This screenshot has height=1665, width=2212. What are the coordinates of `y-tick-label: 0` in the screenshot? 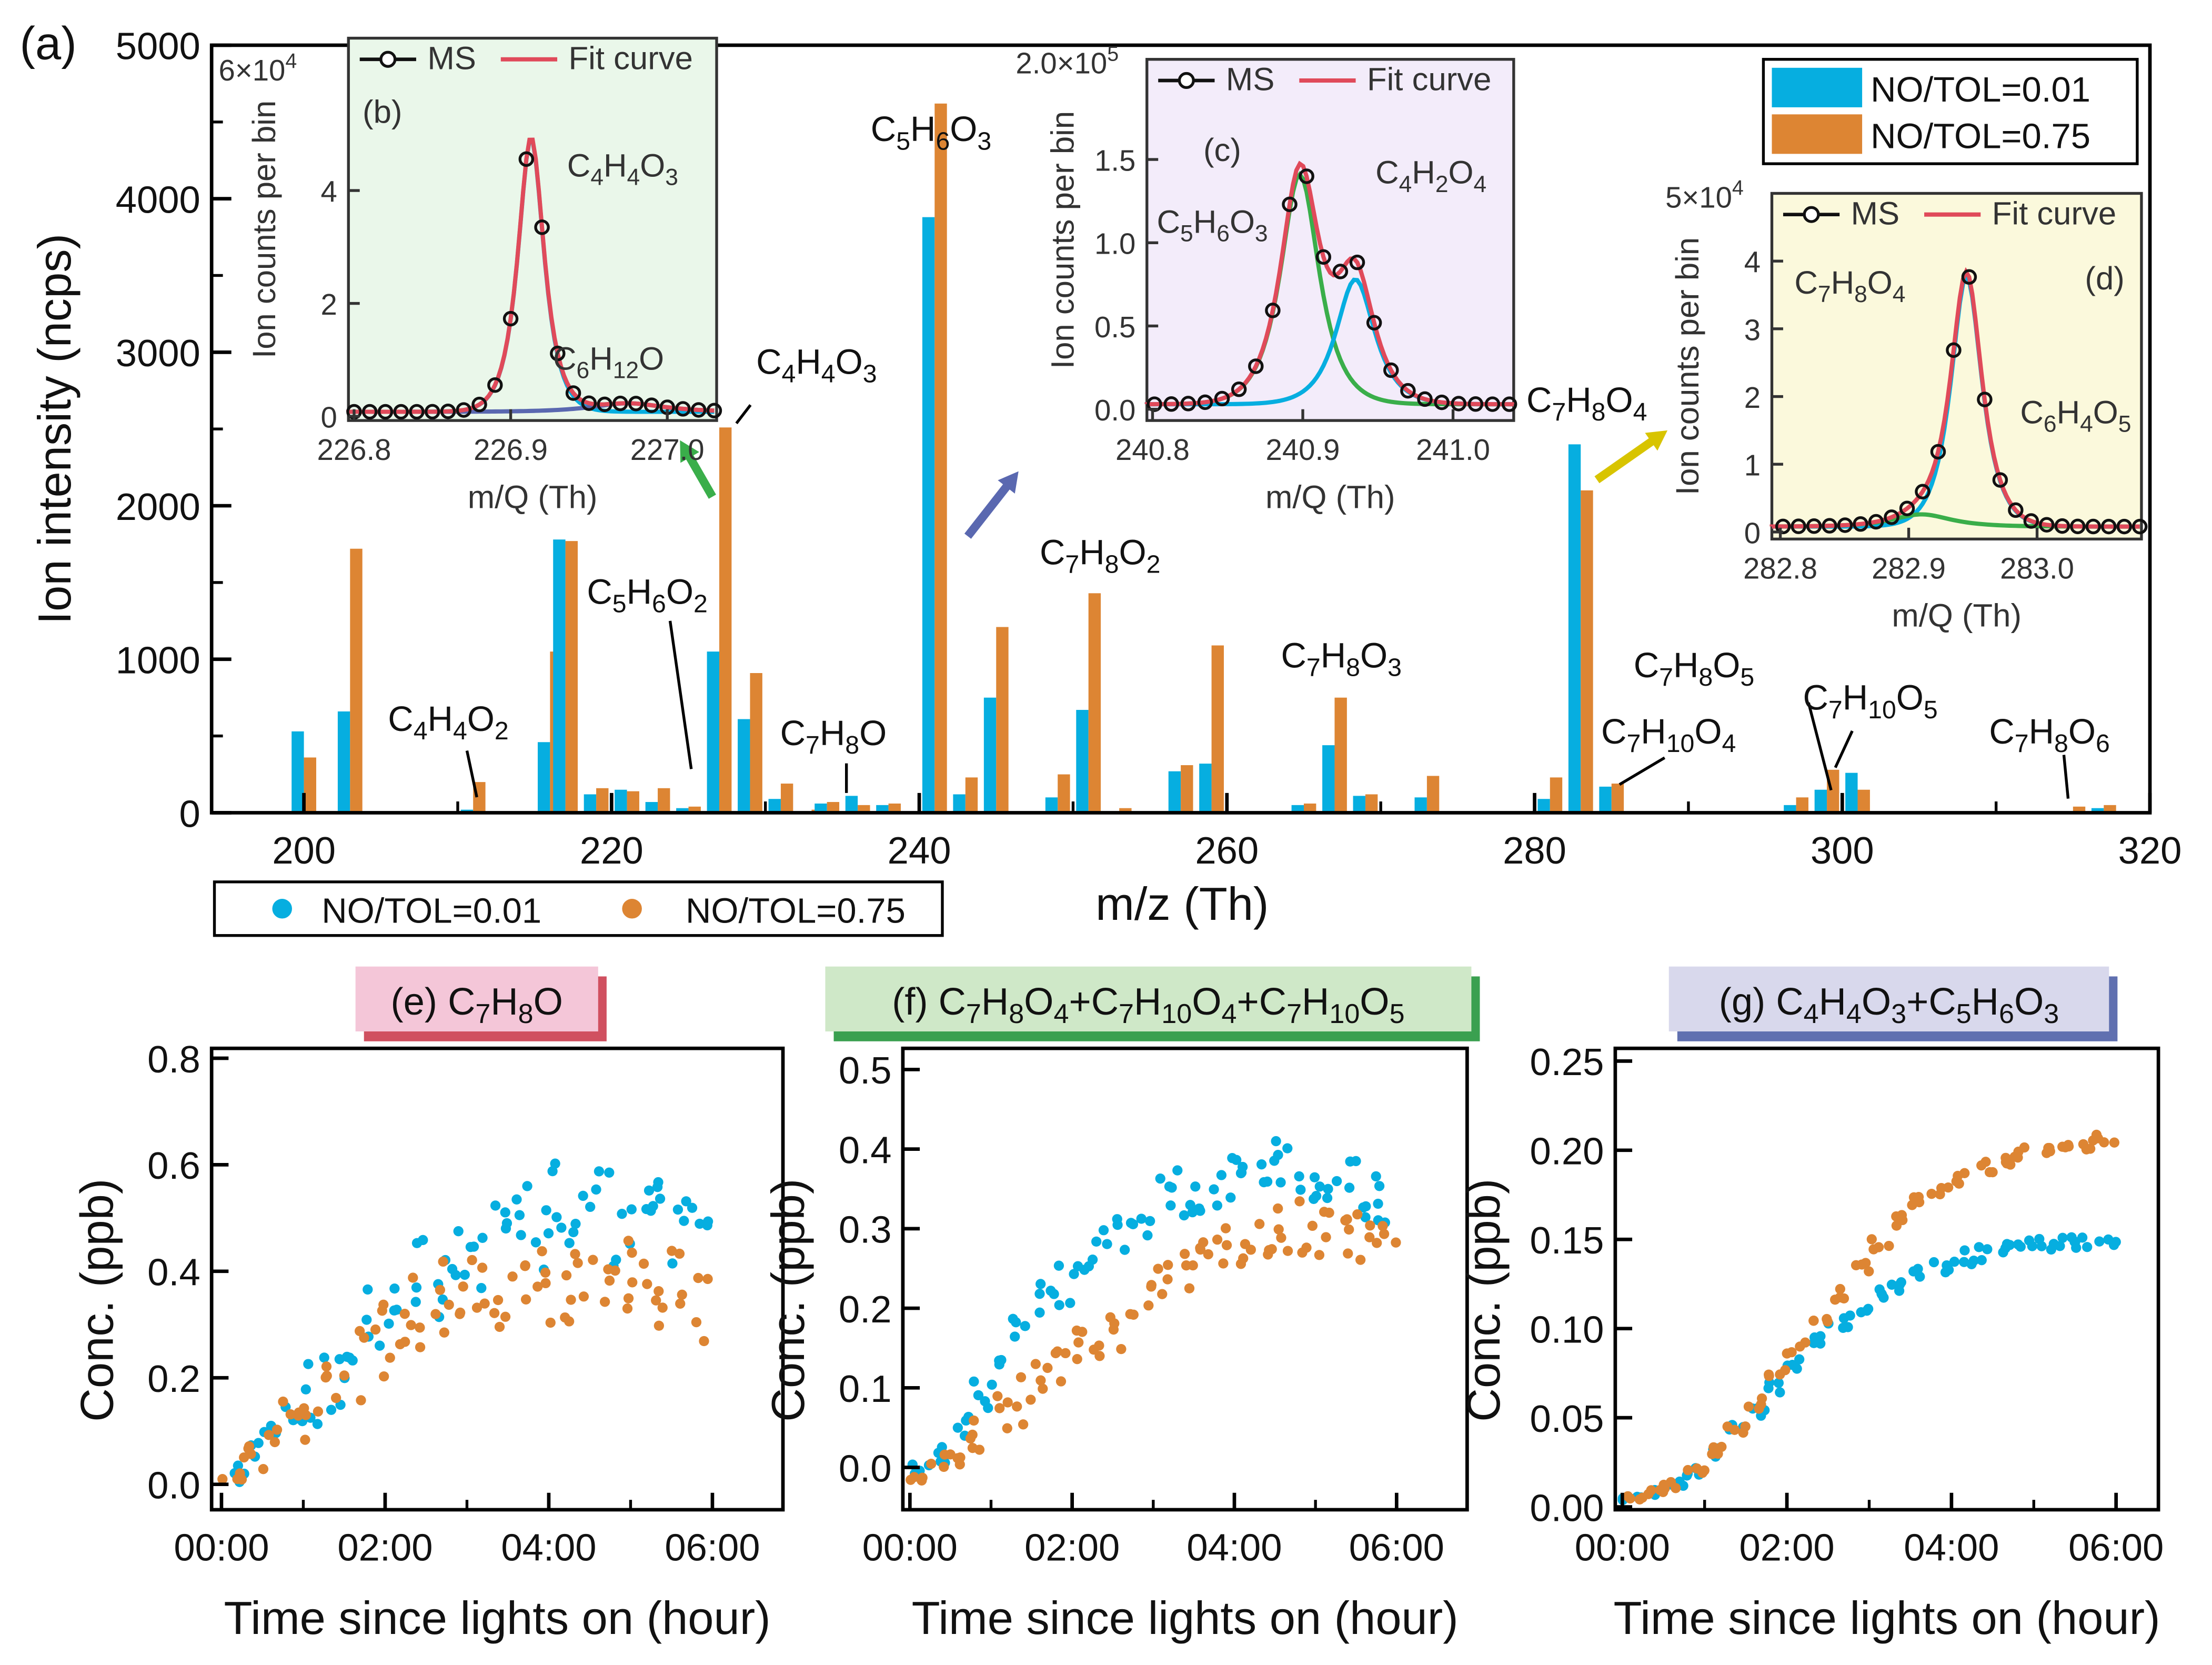 It's located at (189, 814).